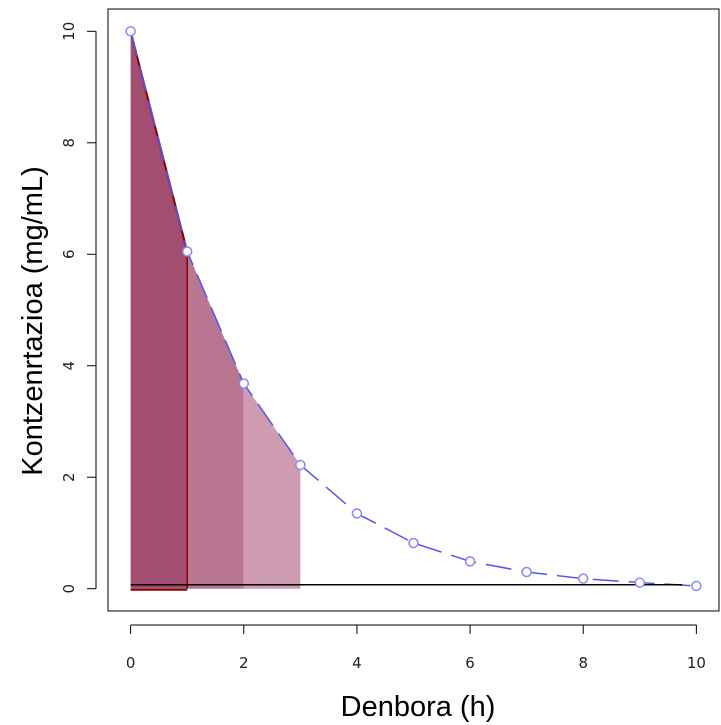 This screenshot has height=725, width=721. Describe the element at coordinates (33, 320) in the screenshot. I see `y-axis-title: Kontzenrtazioa (mg/mL)` at that location.